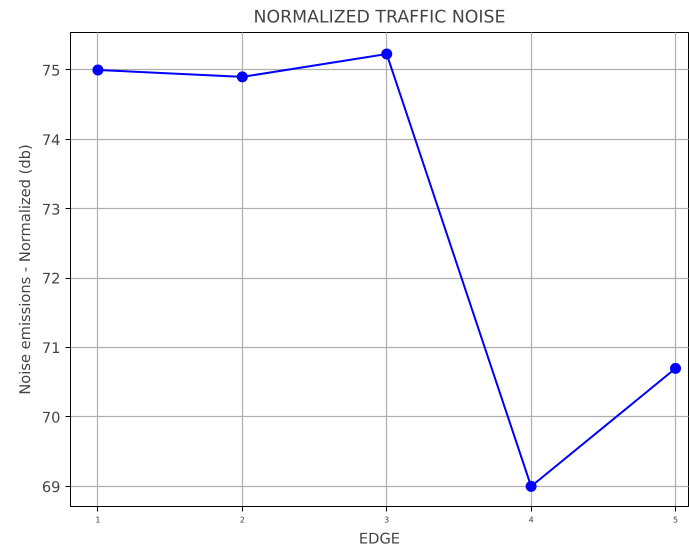 The image size is (689, 550). Describe the element at coordinates (51, 140) in the screenshot. I see `y-tick-label: 74` at that location.